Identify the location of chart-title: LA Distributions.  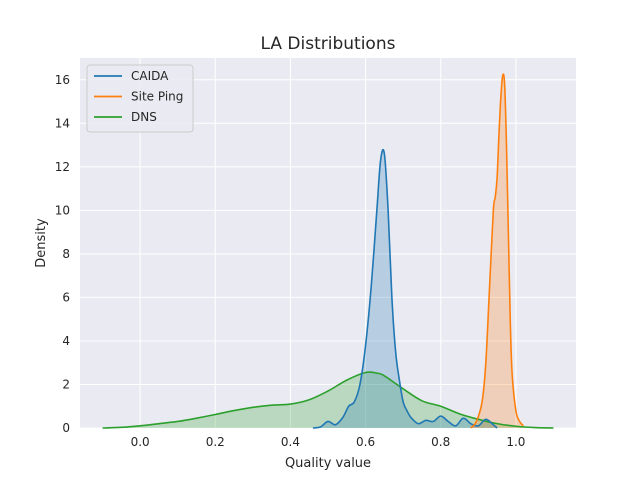
(328, 44).